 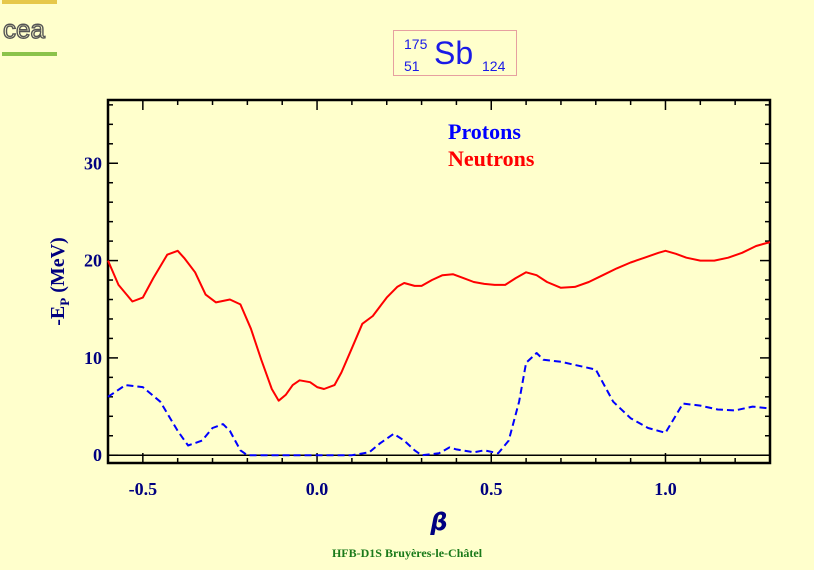 What do you see at coordinates (494, 66) in the screenshot?
I see `neutron-number: 124` at bounding box center [494, 66].